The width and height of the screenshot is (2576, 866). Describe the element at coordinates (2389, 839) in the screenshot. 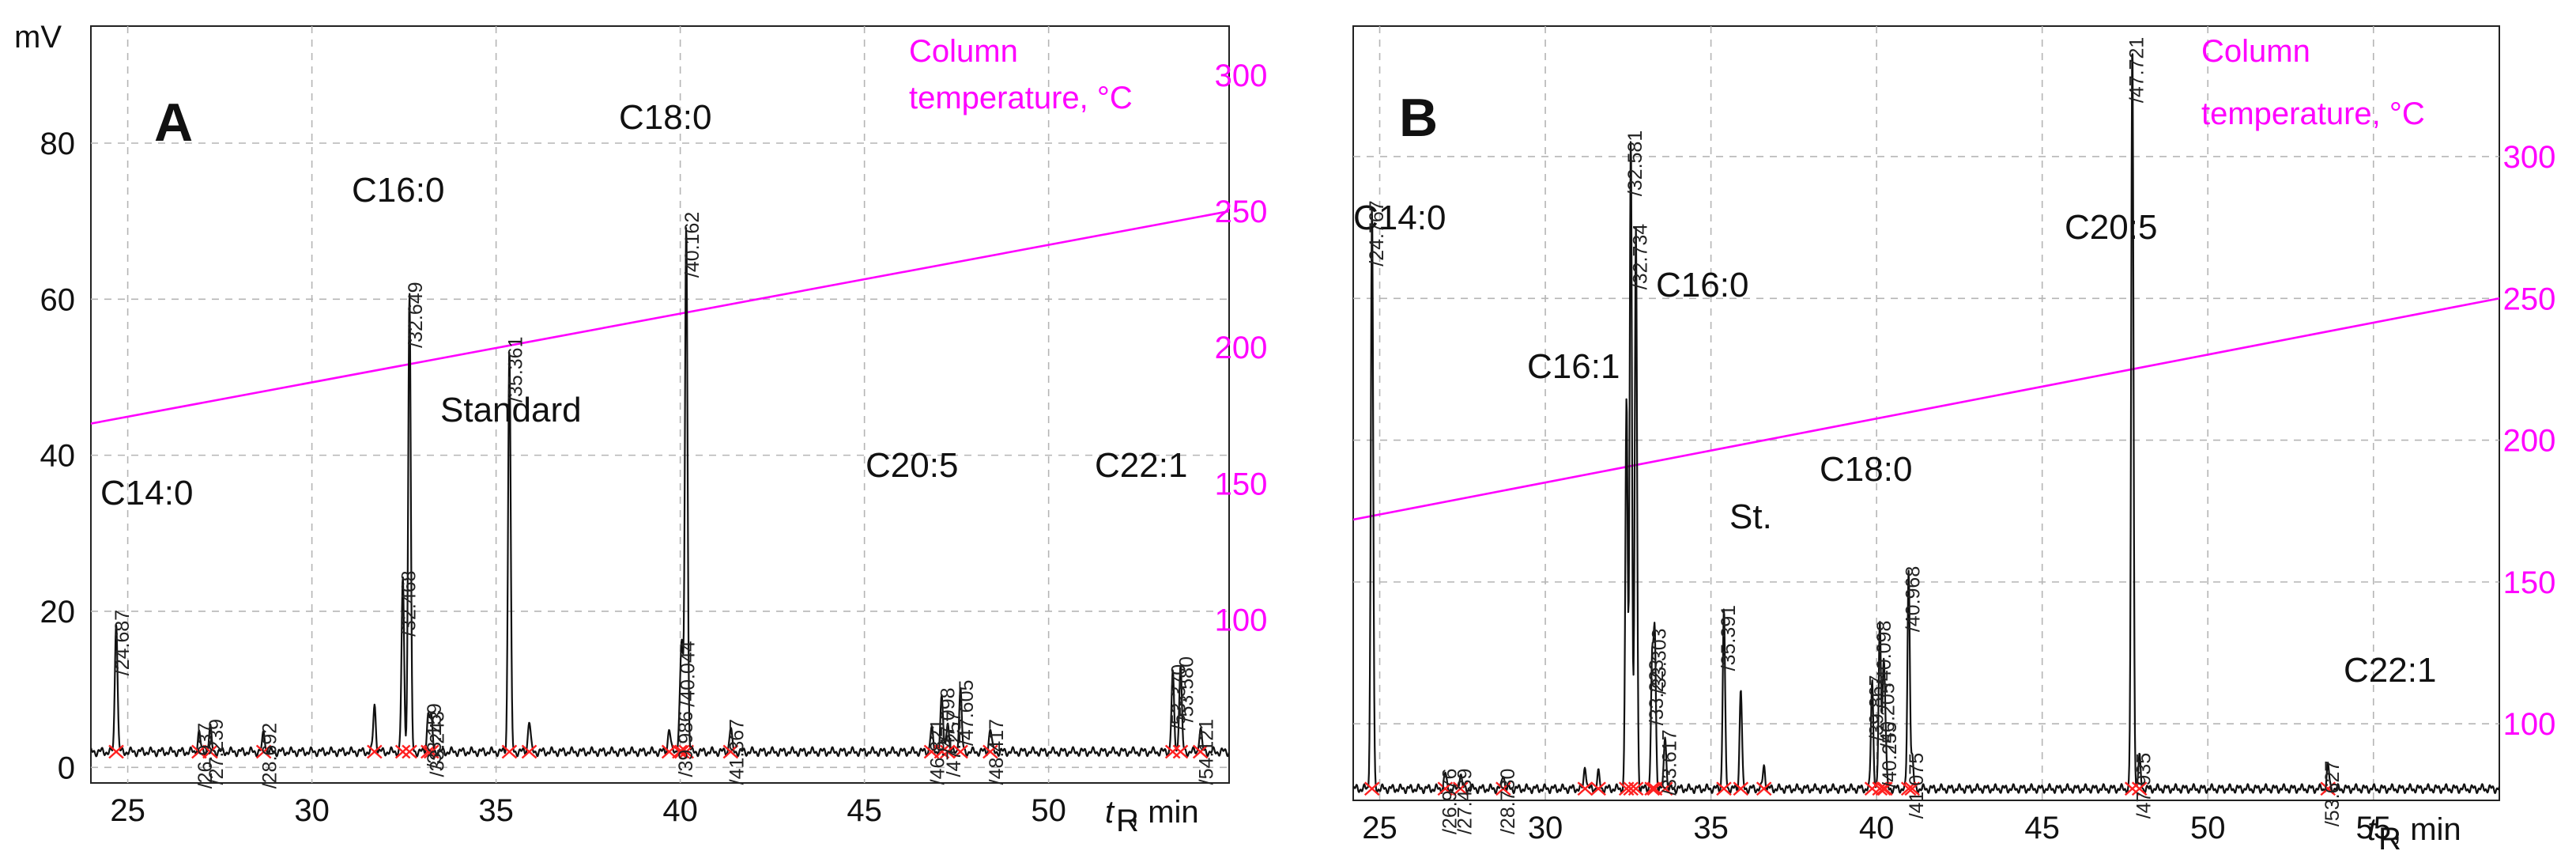

I see `svg-text: R` at that location.